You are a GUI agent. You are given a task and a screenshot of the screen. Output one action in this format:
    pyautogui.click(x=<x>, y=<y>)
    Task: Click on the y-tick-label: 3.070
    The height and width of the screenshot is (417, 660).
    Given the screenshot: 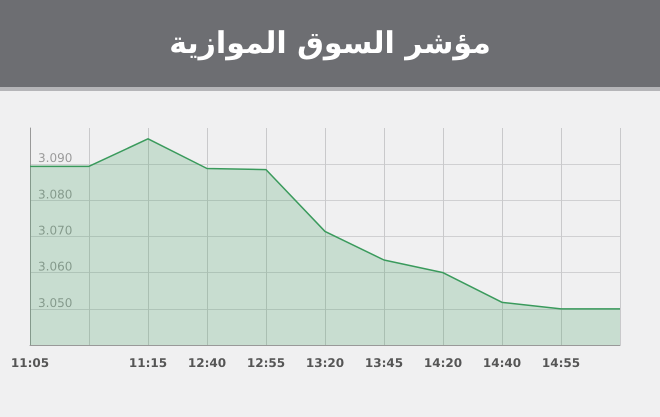 What is the action you would take?
    pyautogui.click(x=55, y=231)
    